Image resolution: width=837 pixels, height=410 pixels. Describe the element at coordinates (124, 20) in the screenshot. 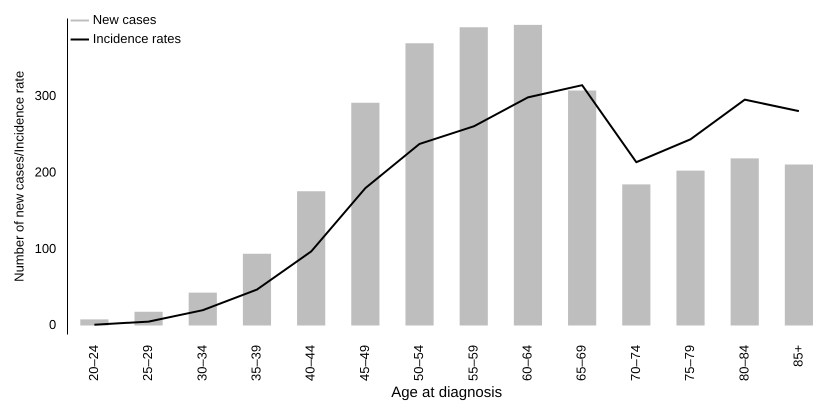

I see `legend-label: New cases` at that location.